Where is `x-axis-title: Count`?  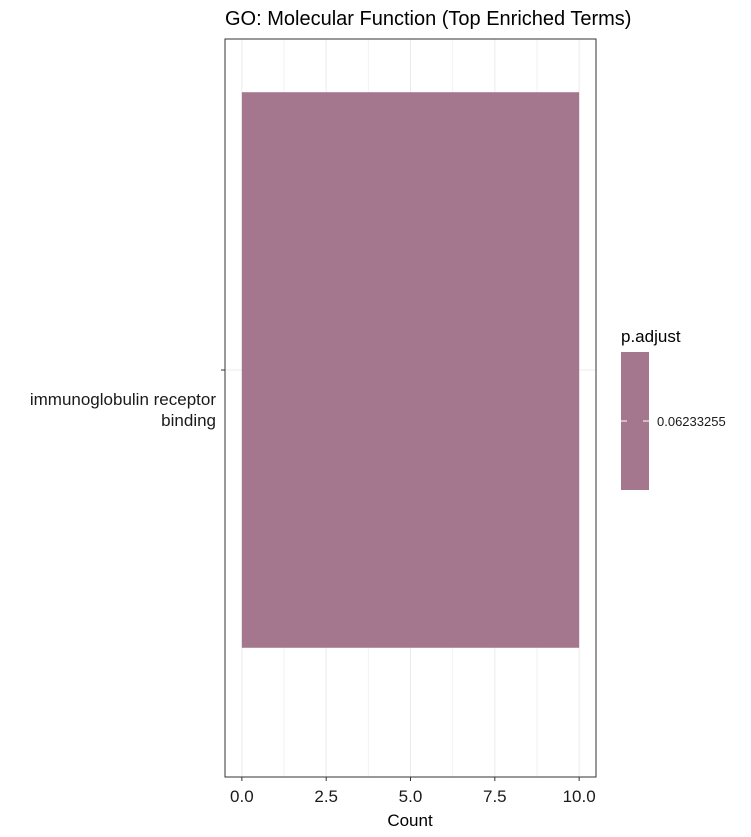
x-axis-title: Count is located at coordinates (410, 820).